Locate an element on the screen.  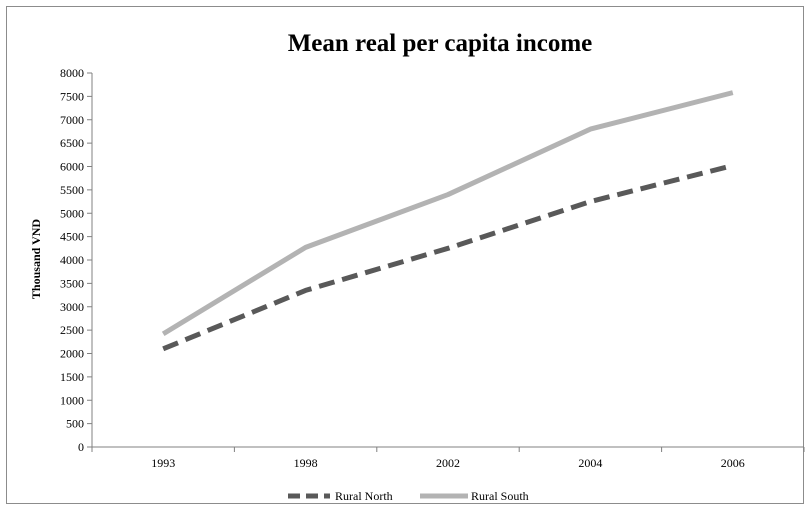
x-tick-label: 2004 is located at coordinates (590, 463).